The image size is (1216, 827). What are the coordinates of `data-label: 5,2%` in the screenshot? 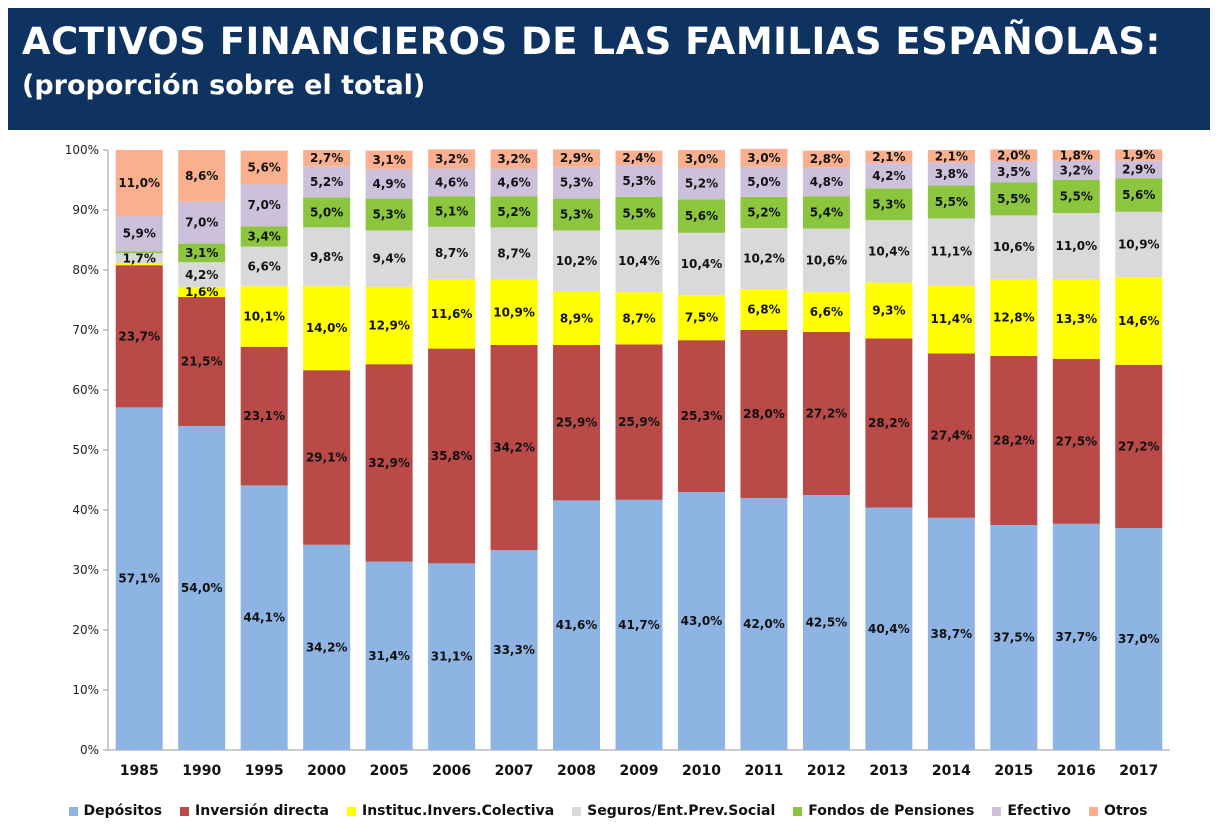 It's located at (763, 212).